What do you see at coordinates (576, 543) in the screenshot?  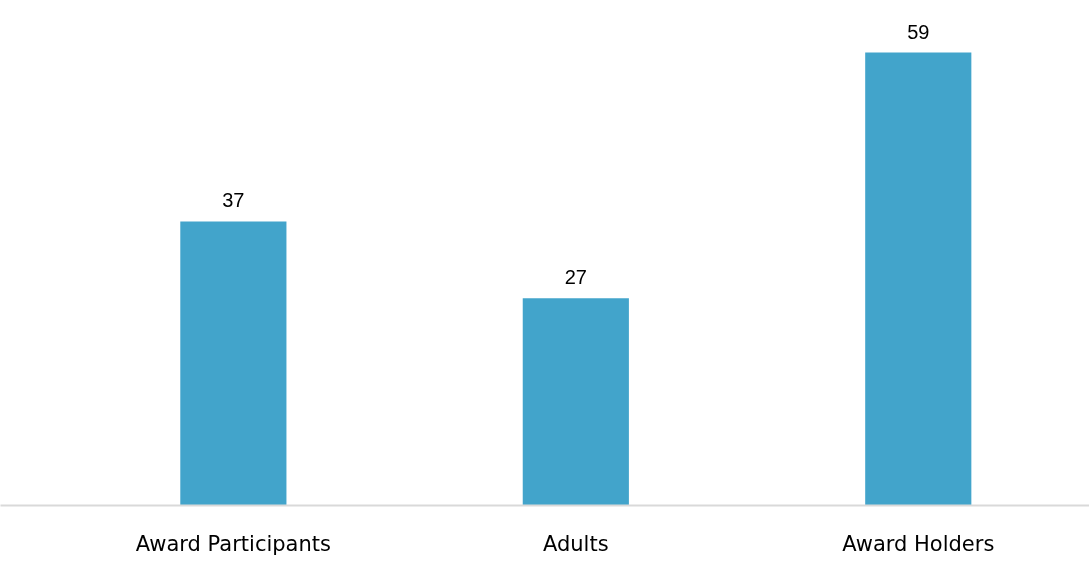 I see `x-tick-label: Adults` at bounding box center [576, 543].